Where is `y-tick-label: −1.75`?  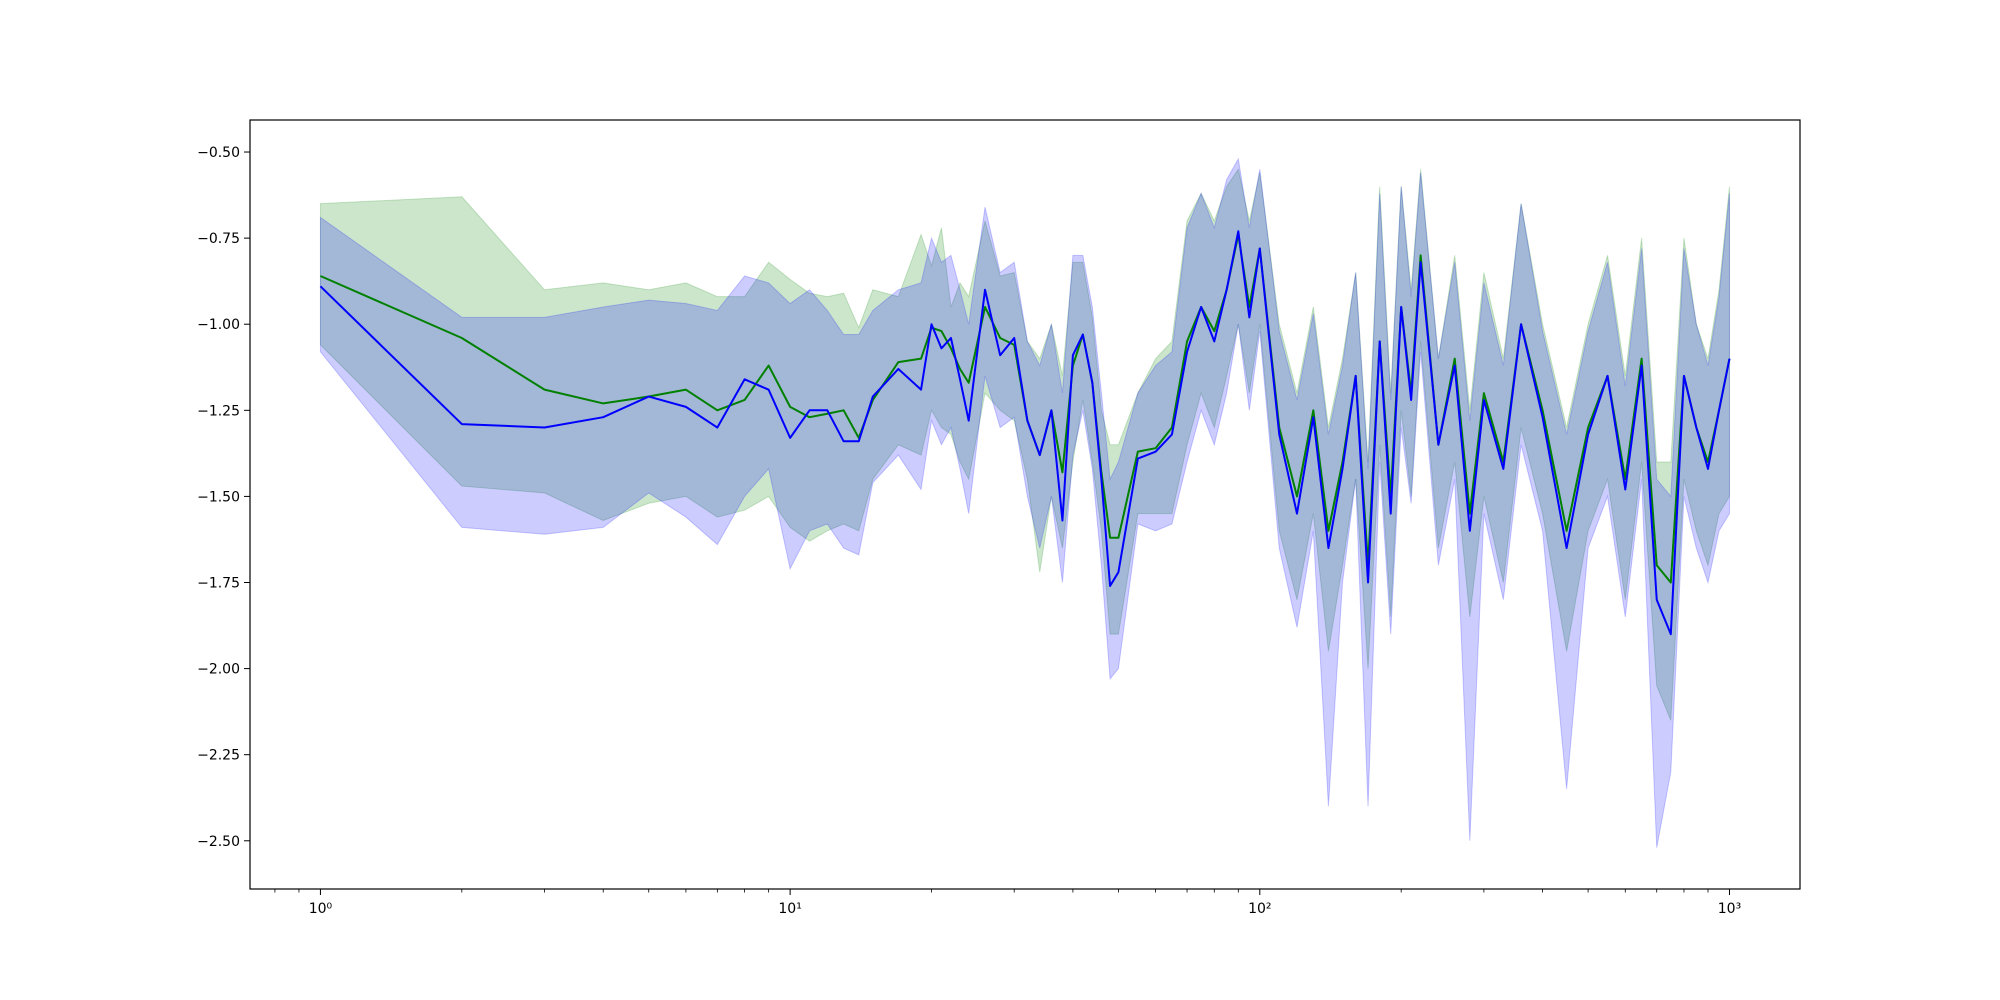 y-tick-label: −1.75 is located at coordinates (218, 584).